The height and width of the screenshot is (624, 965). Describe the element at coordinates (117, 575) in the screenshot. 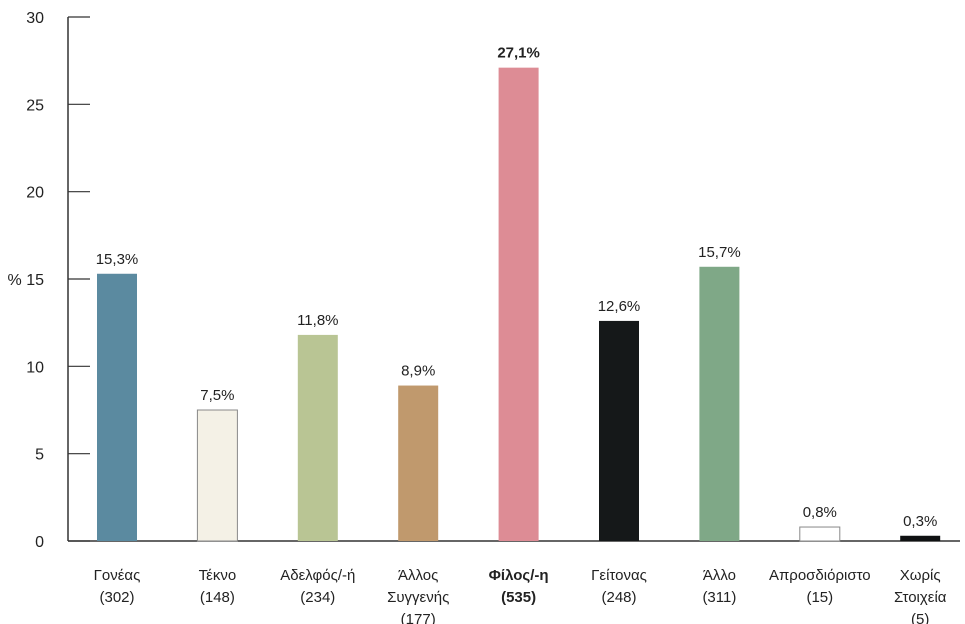

I see `category-label-line: Γονέας` at that location.